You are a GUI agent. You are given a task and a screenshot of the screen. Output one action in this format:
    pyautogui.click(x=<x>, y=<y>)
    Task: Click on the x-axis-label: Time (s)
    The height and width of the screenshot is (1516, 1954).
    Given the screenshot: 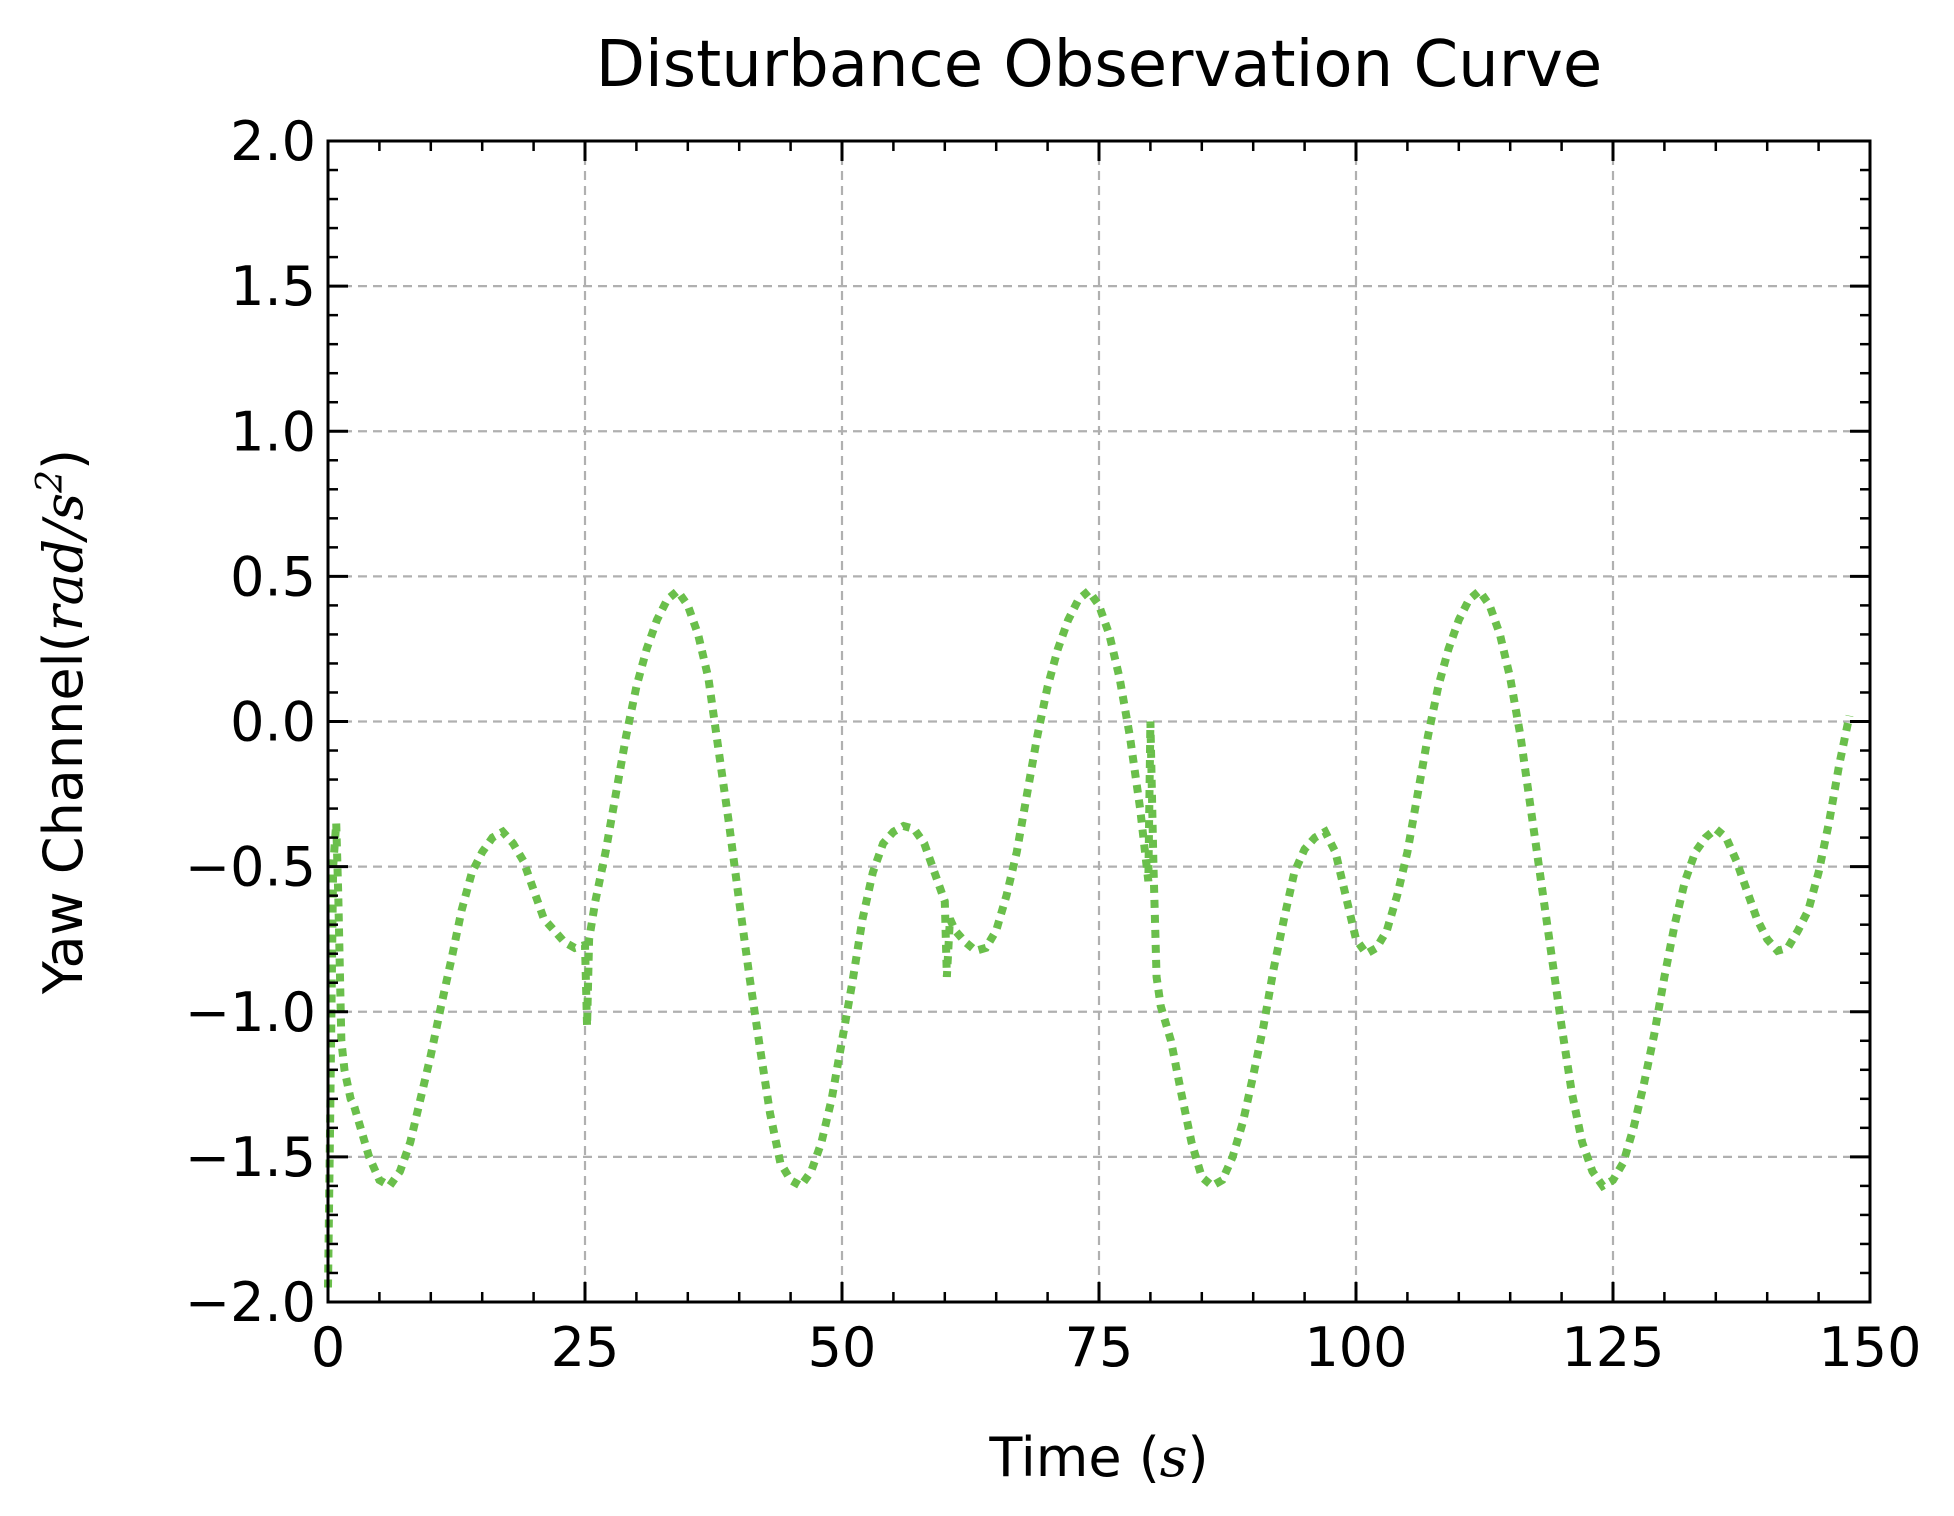 What is the action you would take?
    pyautogui.click(x=1098, y=1457)
    